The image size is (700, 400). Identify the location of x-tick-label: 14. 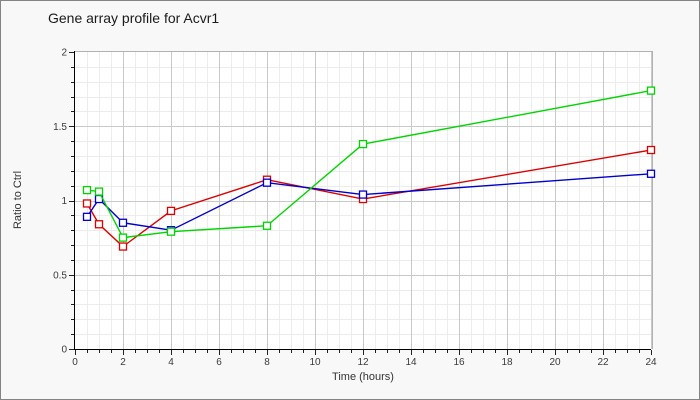
(411, 362).